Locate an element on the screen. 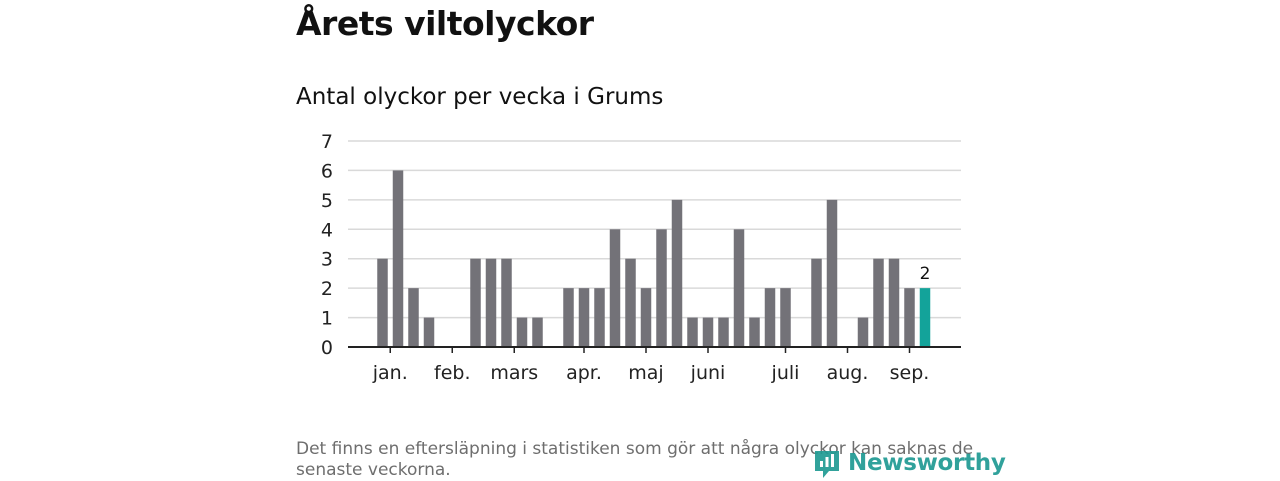 This screenshot has height=481, width=1280. y-tick-label: 0 is located at coordinates (327, 348).